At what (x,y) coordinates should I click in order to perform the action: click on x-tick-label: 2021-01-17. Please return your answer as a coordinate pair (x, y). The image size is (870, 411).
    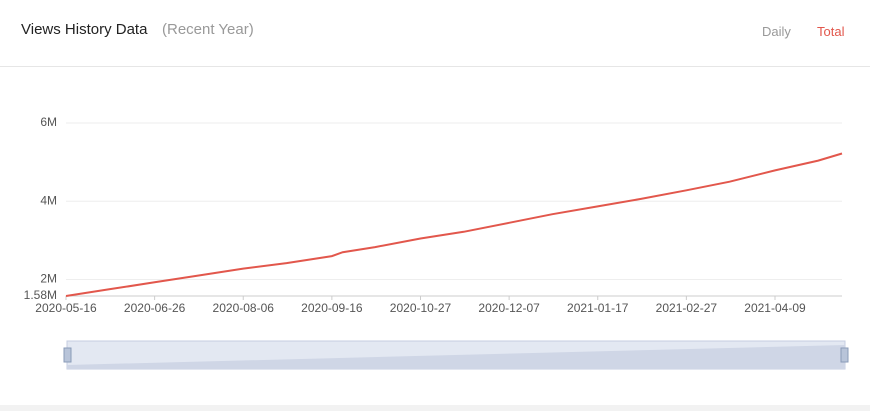
    Looking at the image, I should click on (598, 308).